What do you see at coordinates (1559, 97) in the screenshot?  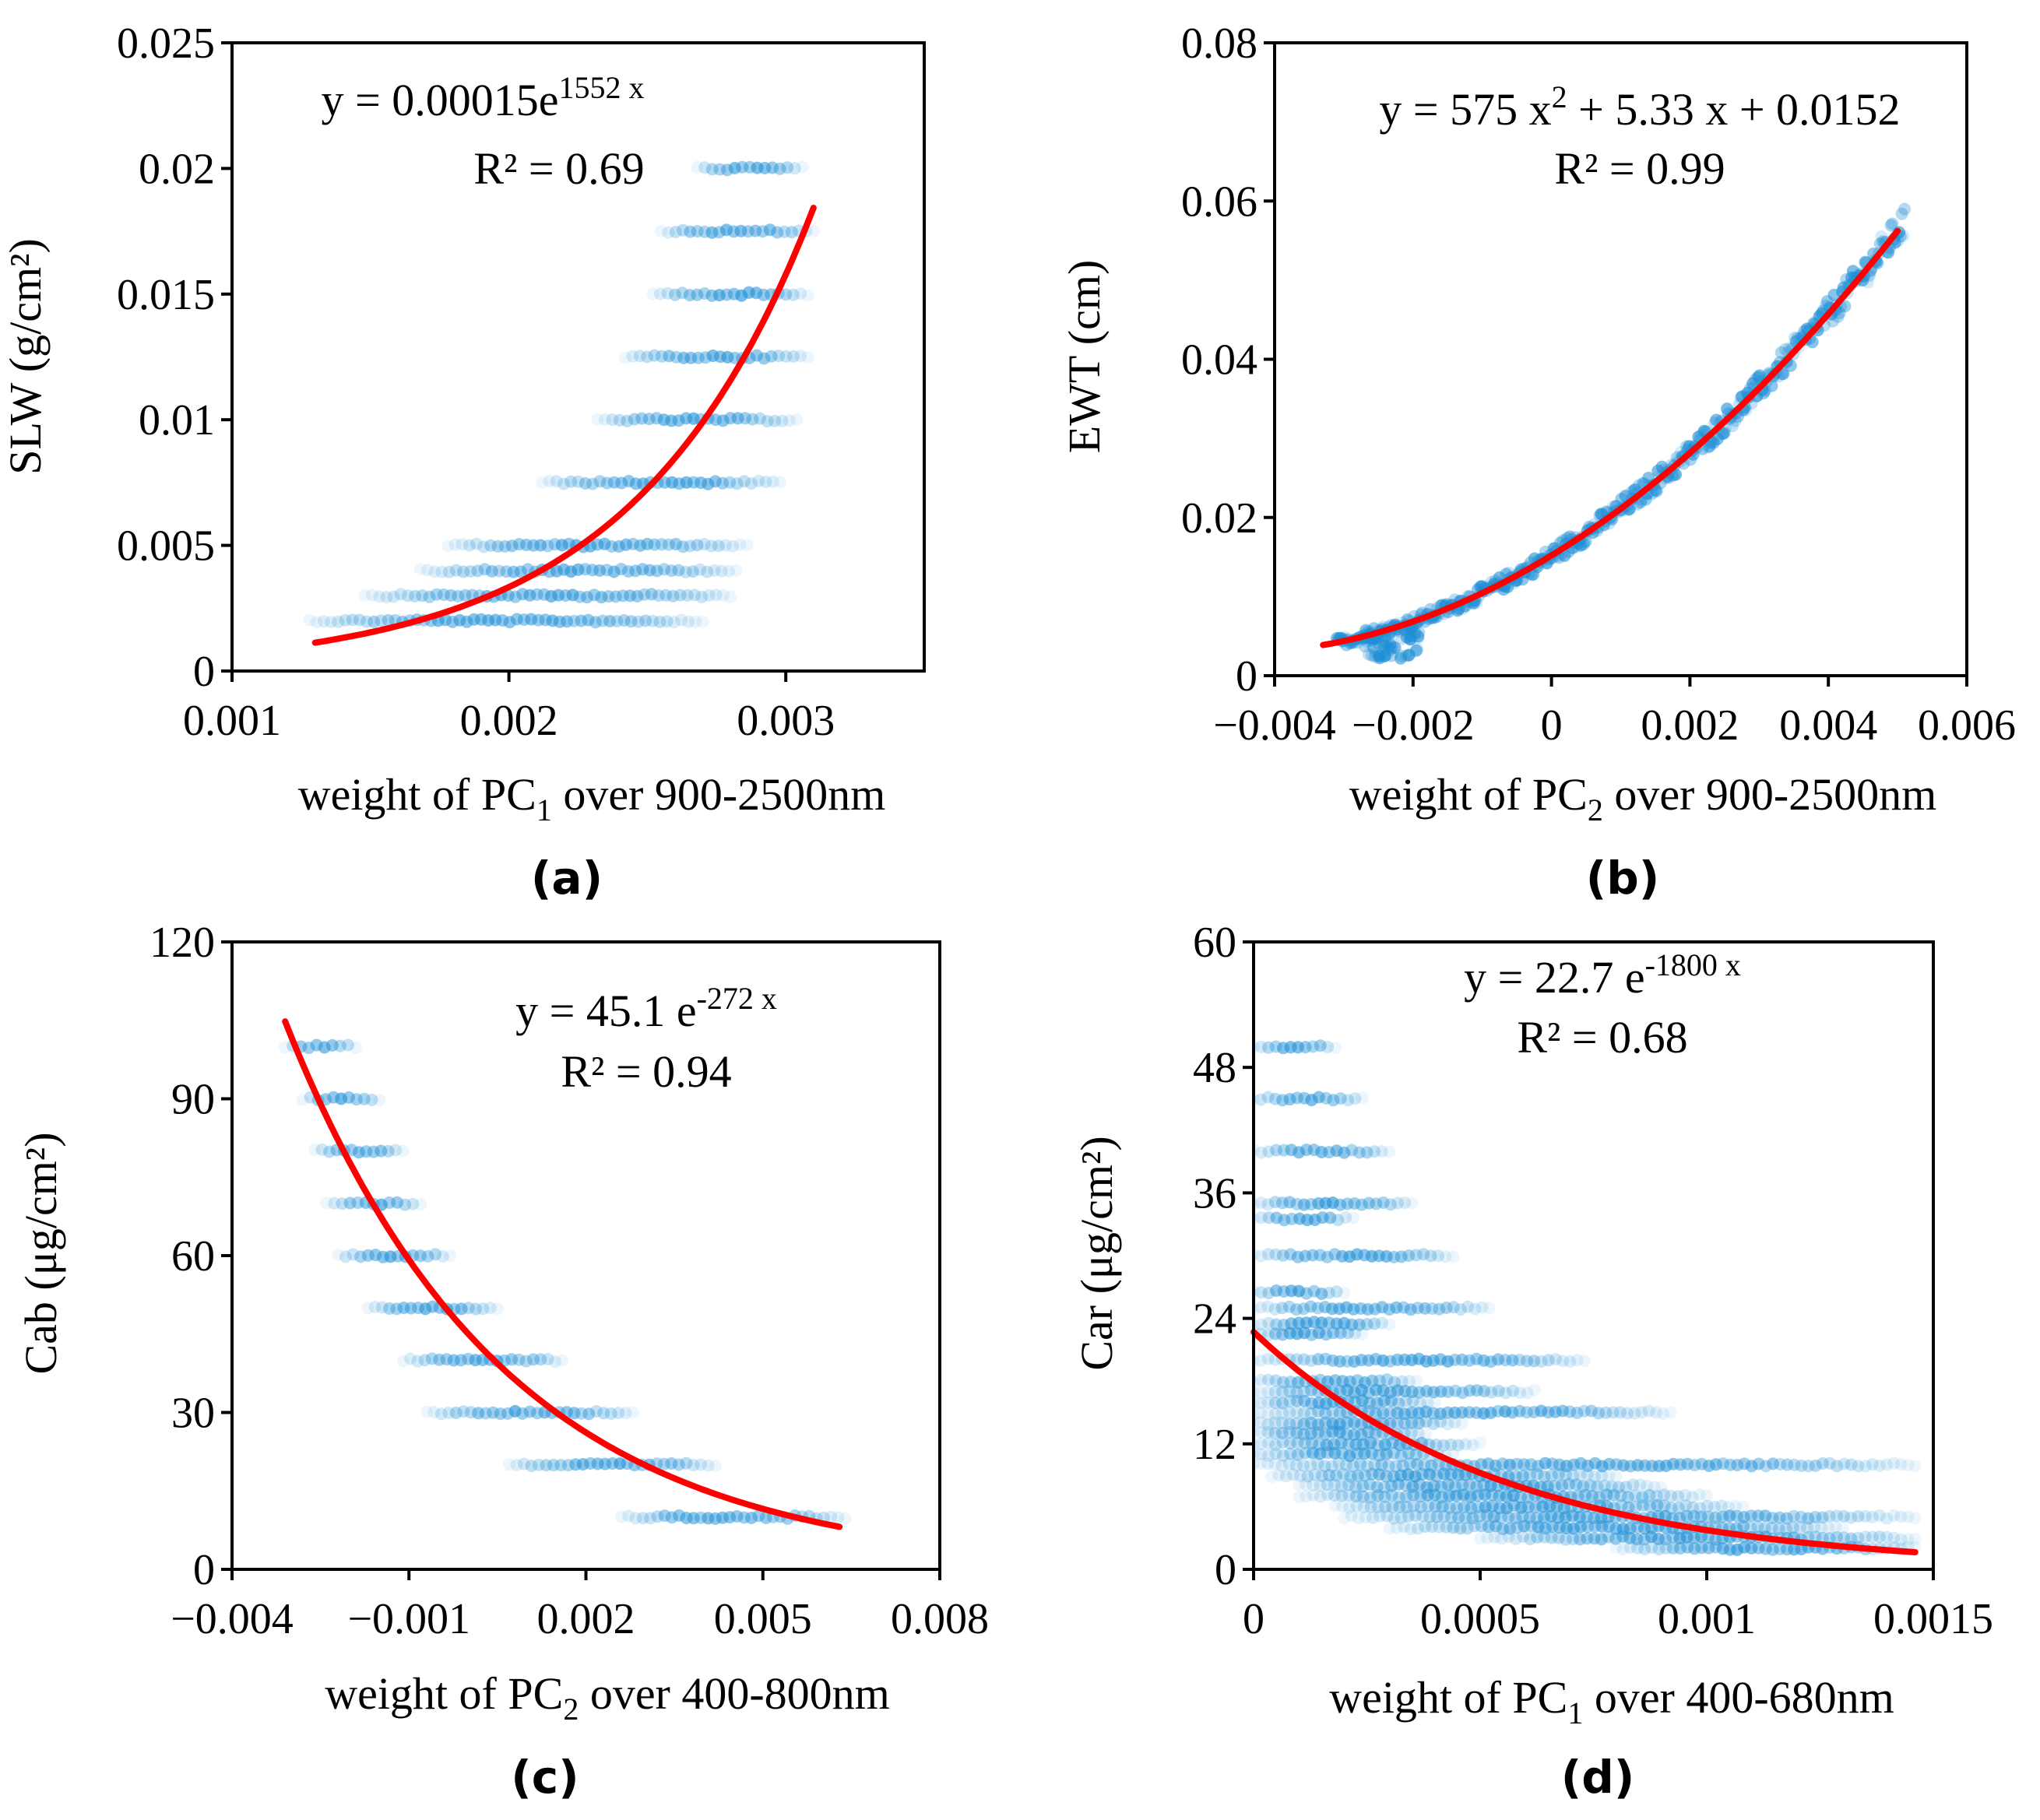 I see `equation-exponent: 2` at bounding box center [1559, 97].